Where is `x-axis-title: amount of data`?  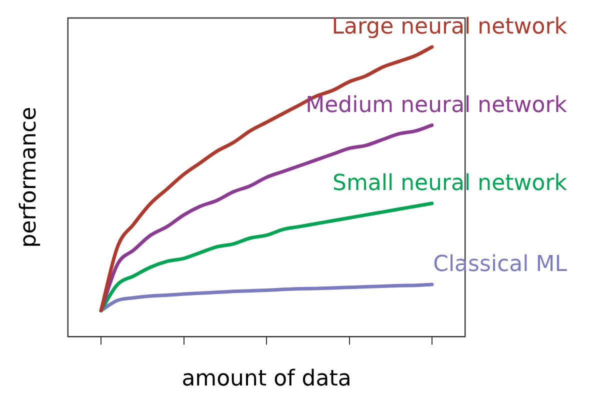
x-axis-title: amount of data is located at coordinates (267, 379).